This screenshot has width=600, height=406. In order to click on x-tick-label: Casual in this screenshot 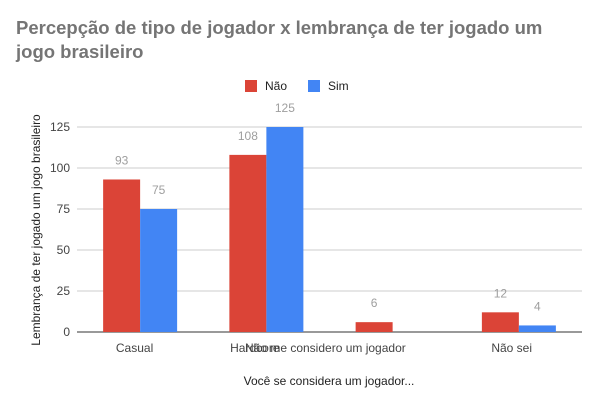, I will do `click(134, 348)`.